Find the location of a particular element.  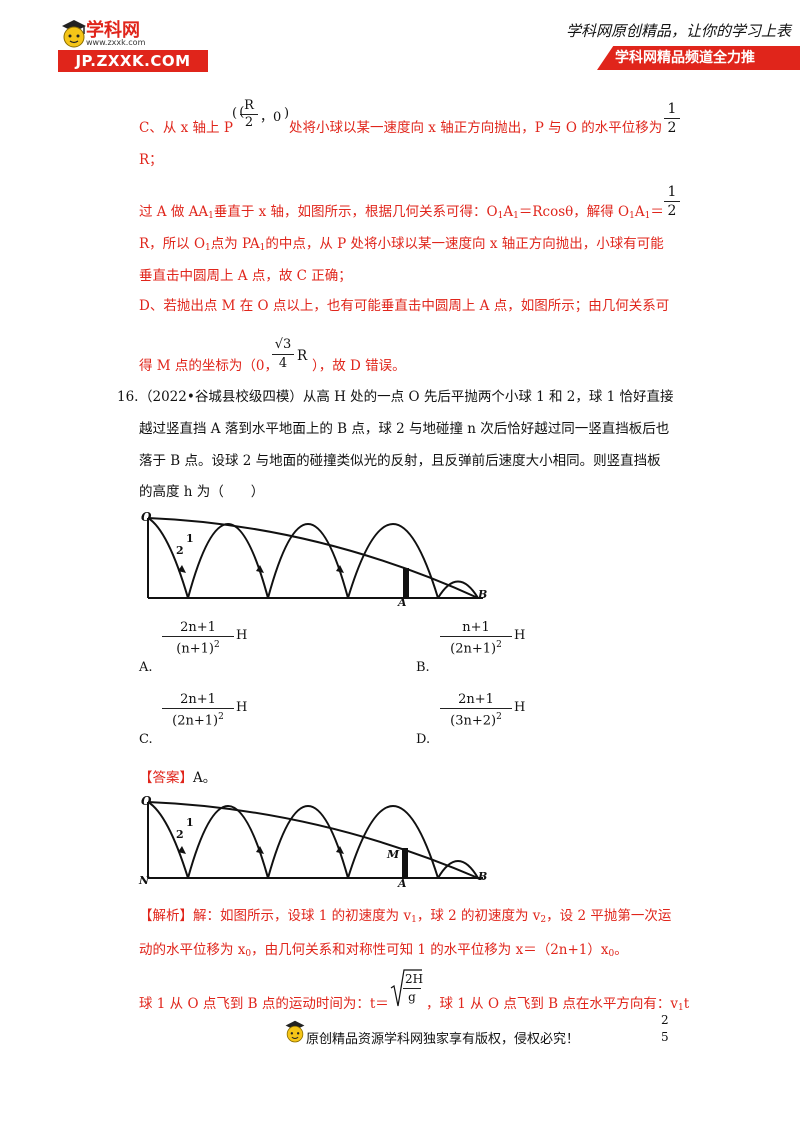

half-fraction-1: 1 2 is located at coordinates (672, 118).